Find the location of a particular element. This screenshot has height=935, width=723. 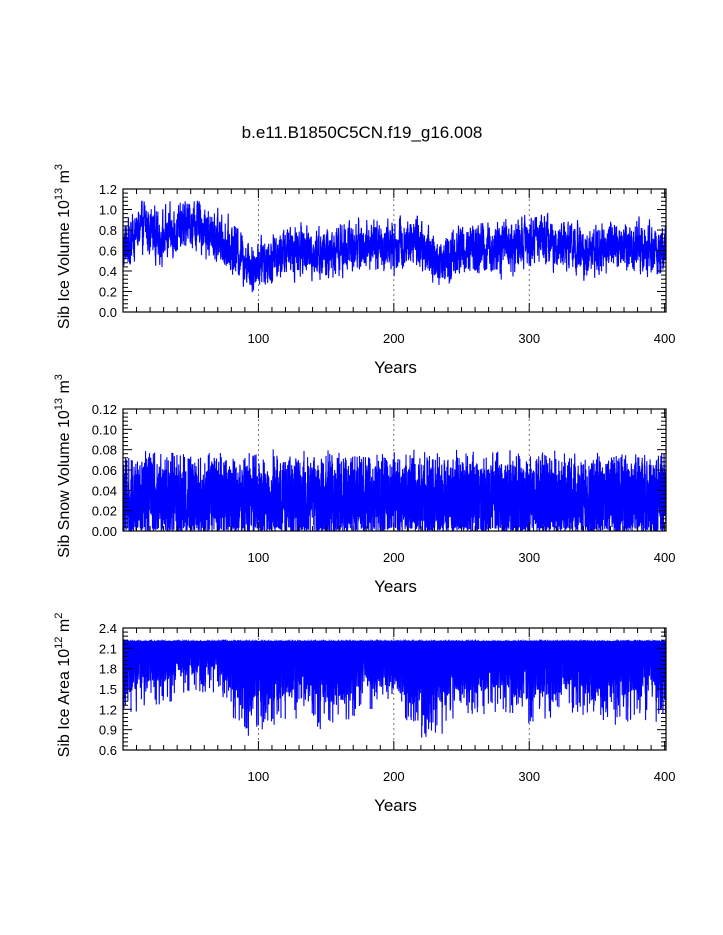

y-tick-label: 0.08 is located at coordinates (104, 450).